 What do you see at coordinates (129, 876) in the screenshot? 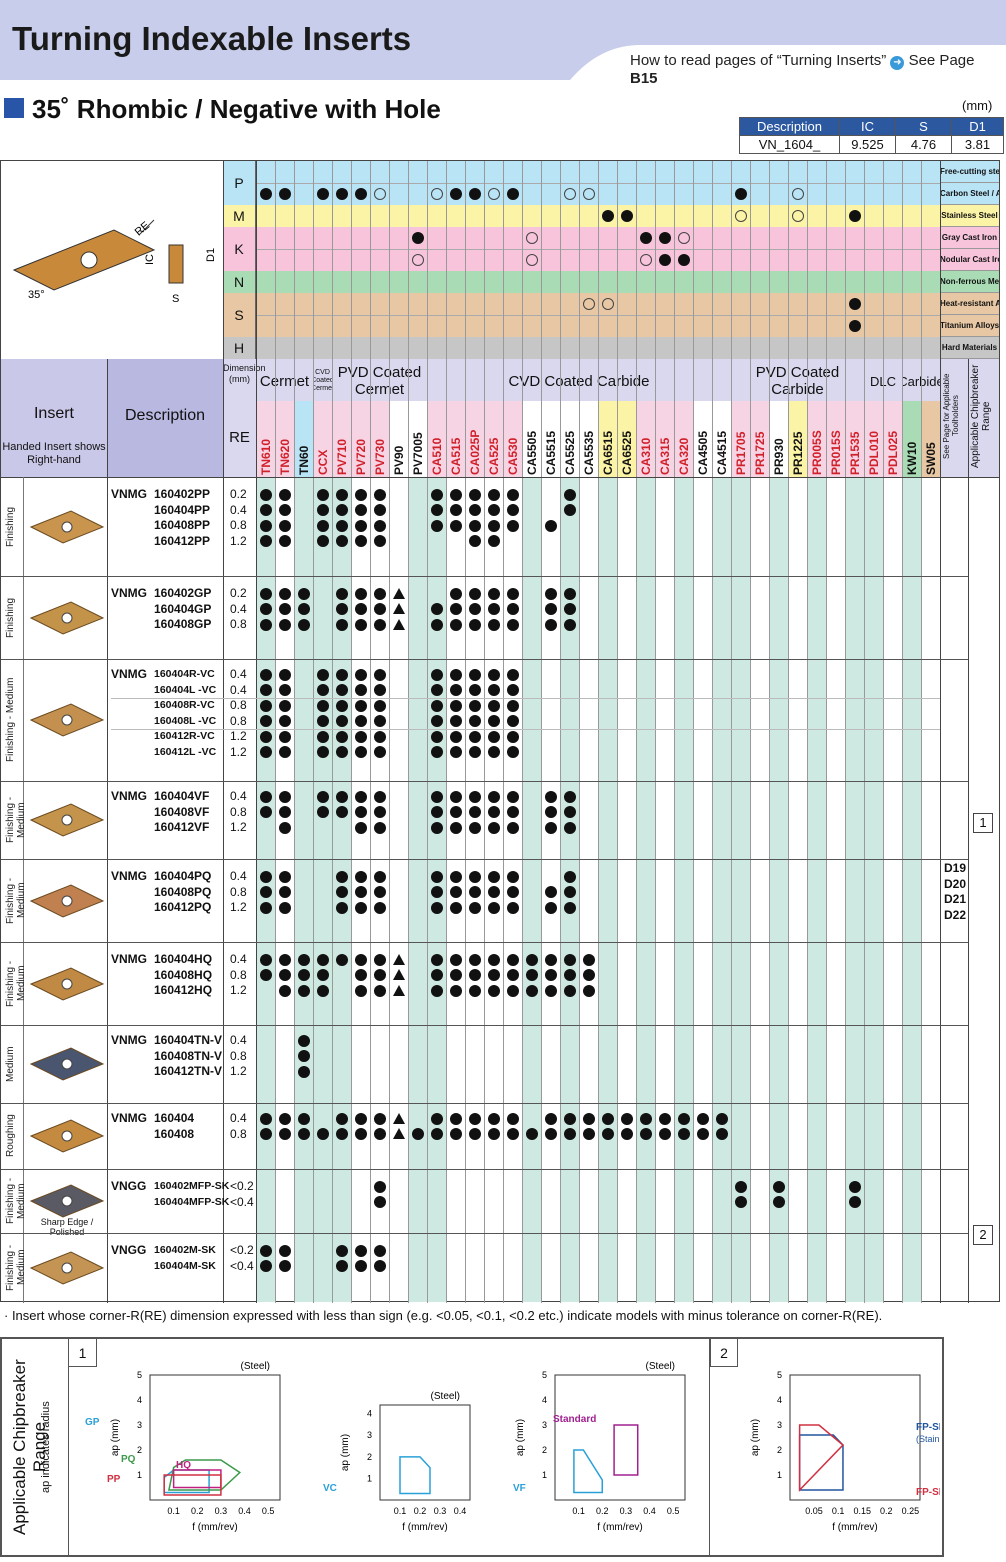
I see `insert-code: VNMG` at bounding box center [129, 876].